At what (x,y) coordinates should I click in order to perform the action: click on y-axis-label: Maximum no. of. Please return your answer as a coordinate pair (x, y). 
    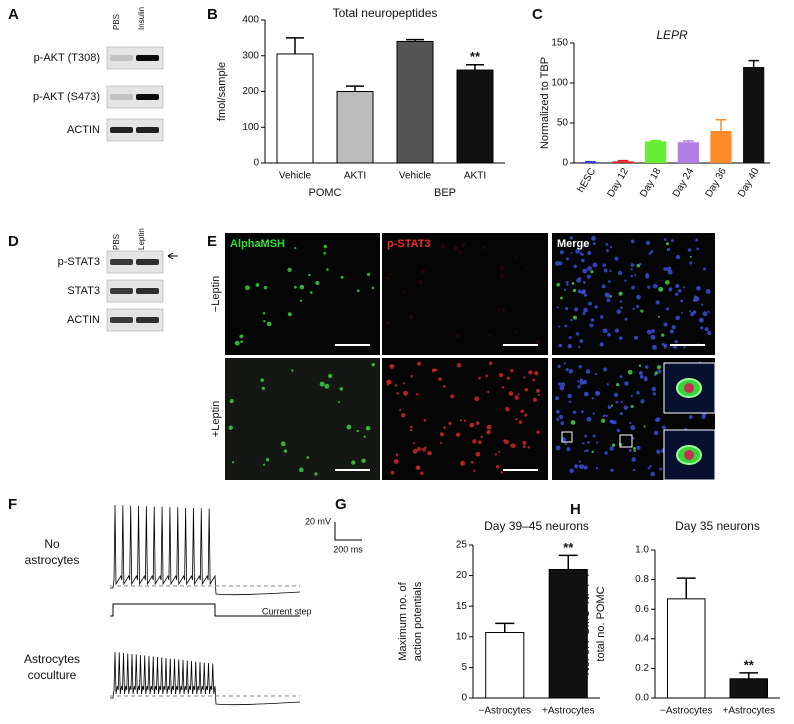
    Looking at the image, I should click on (403, 620).